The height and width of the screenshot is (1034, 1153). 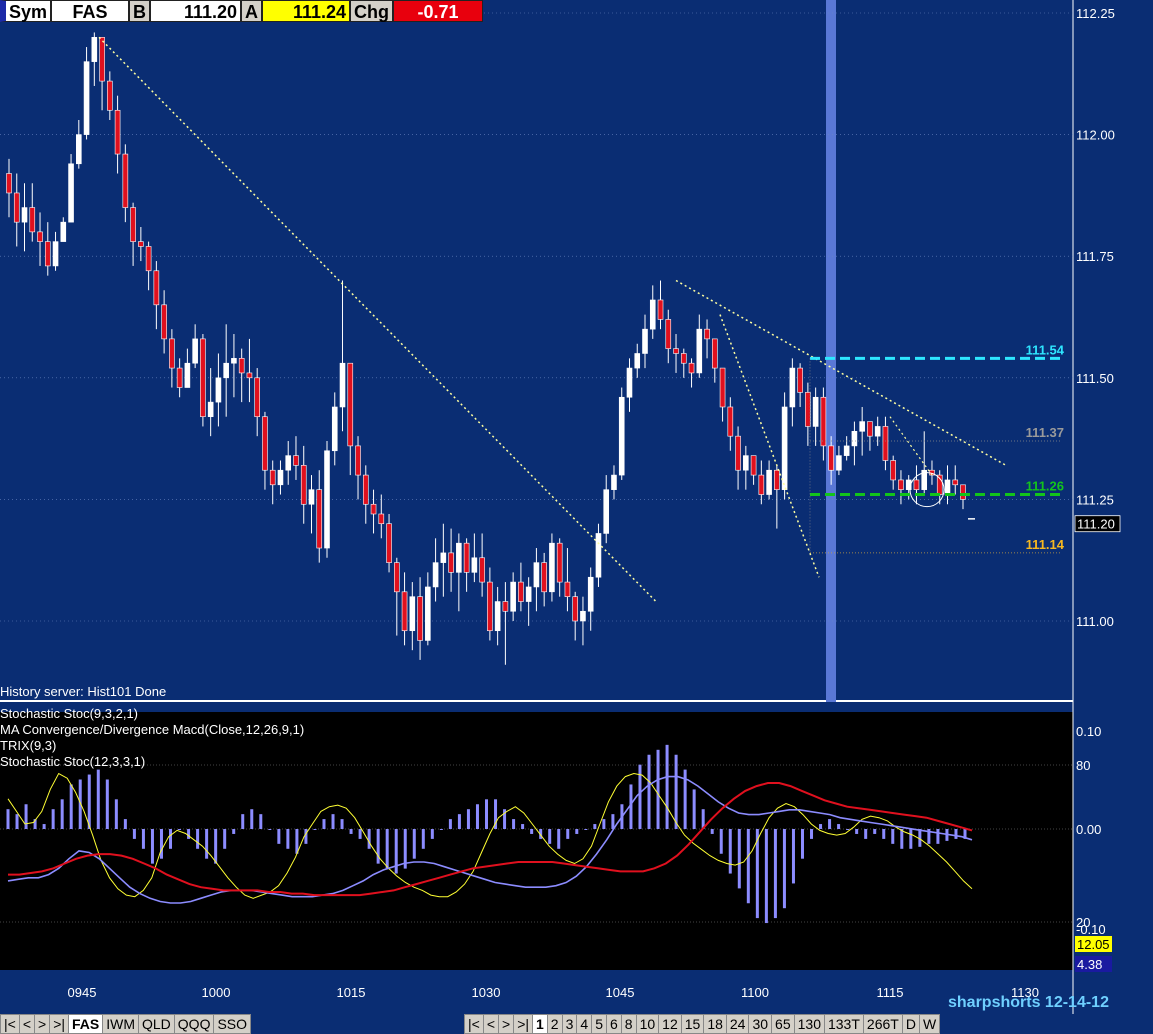 I want to click on interval-scroll-last: >|, so click(x=523, y=1024).